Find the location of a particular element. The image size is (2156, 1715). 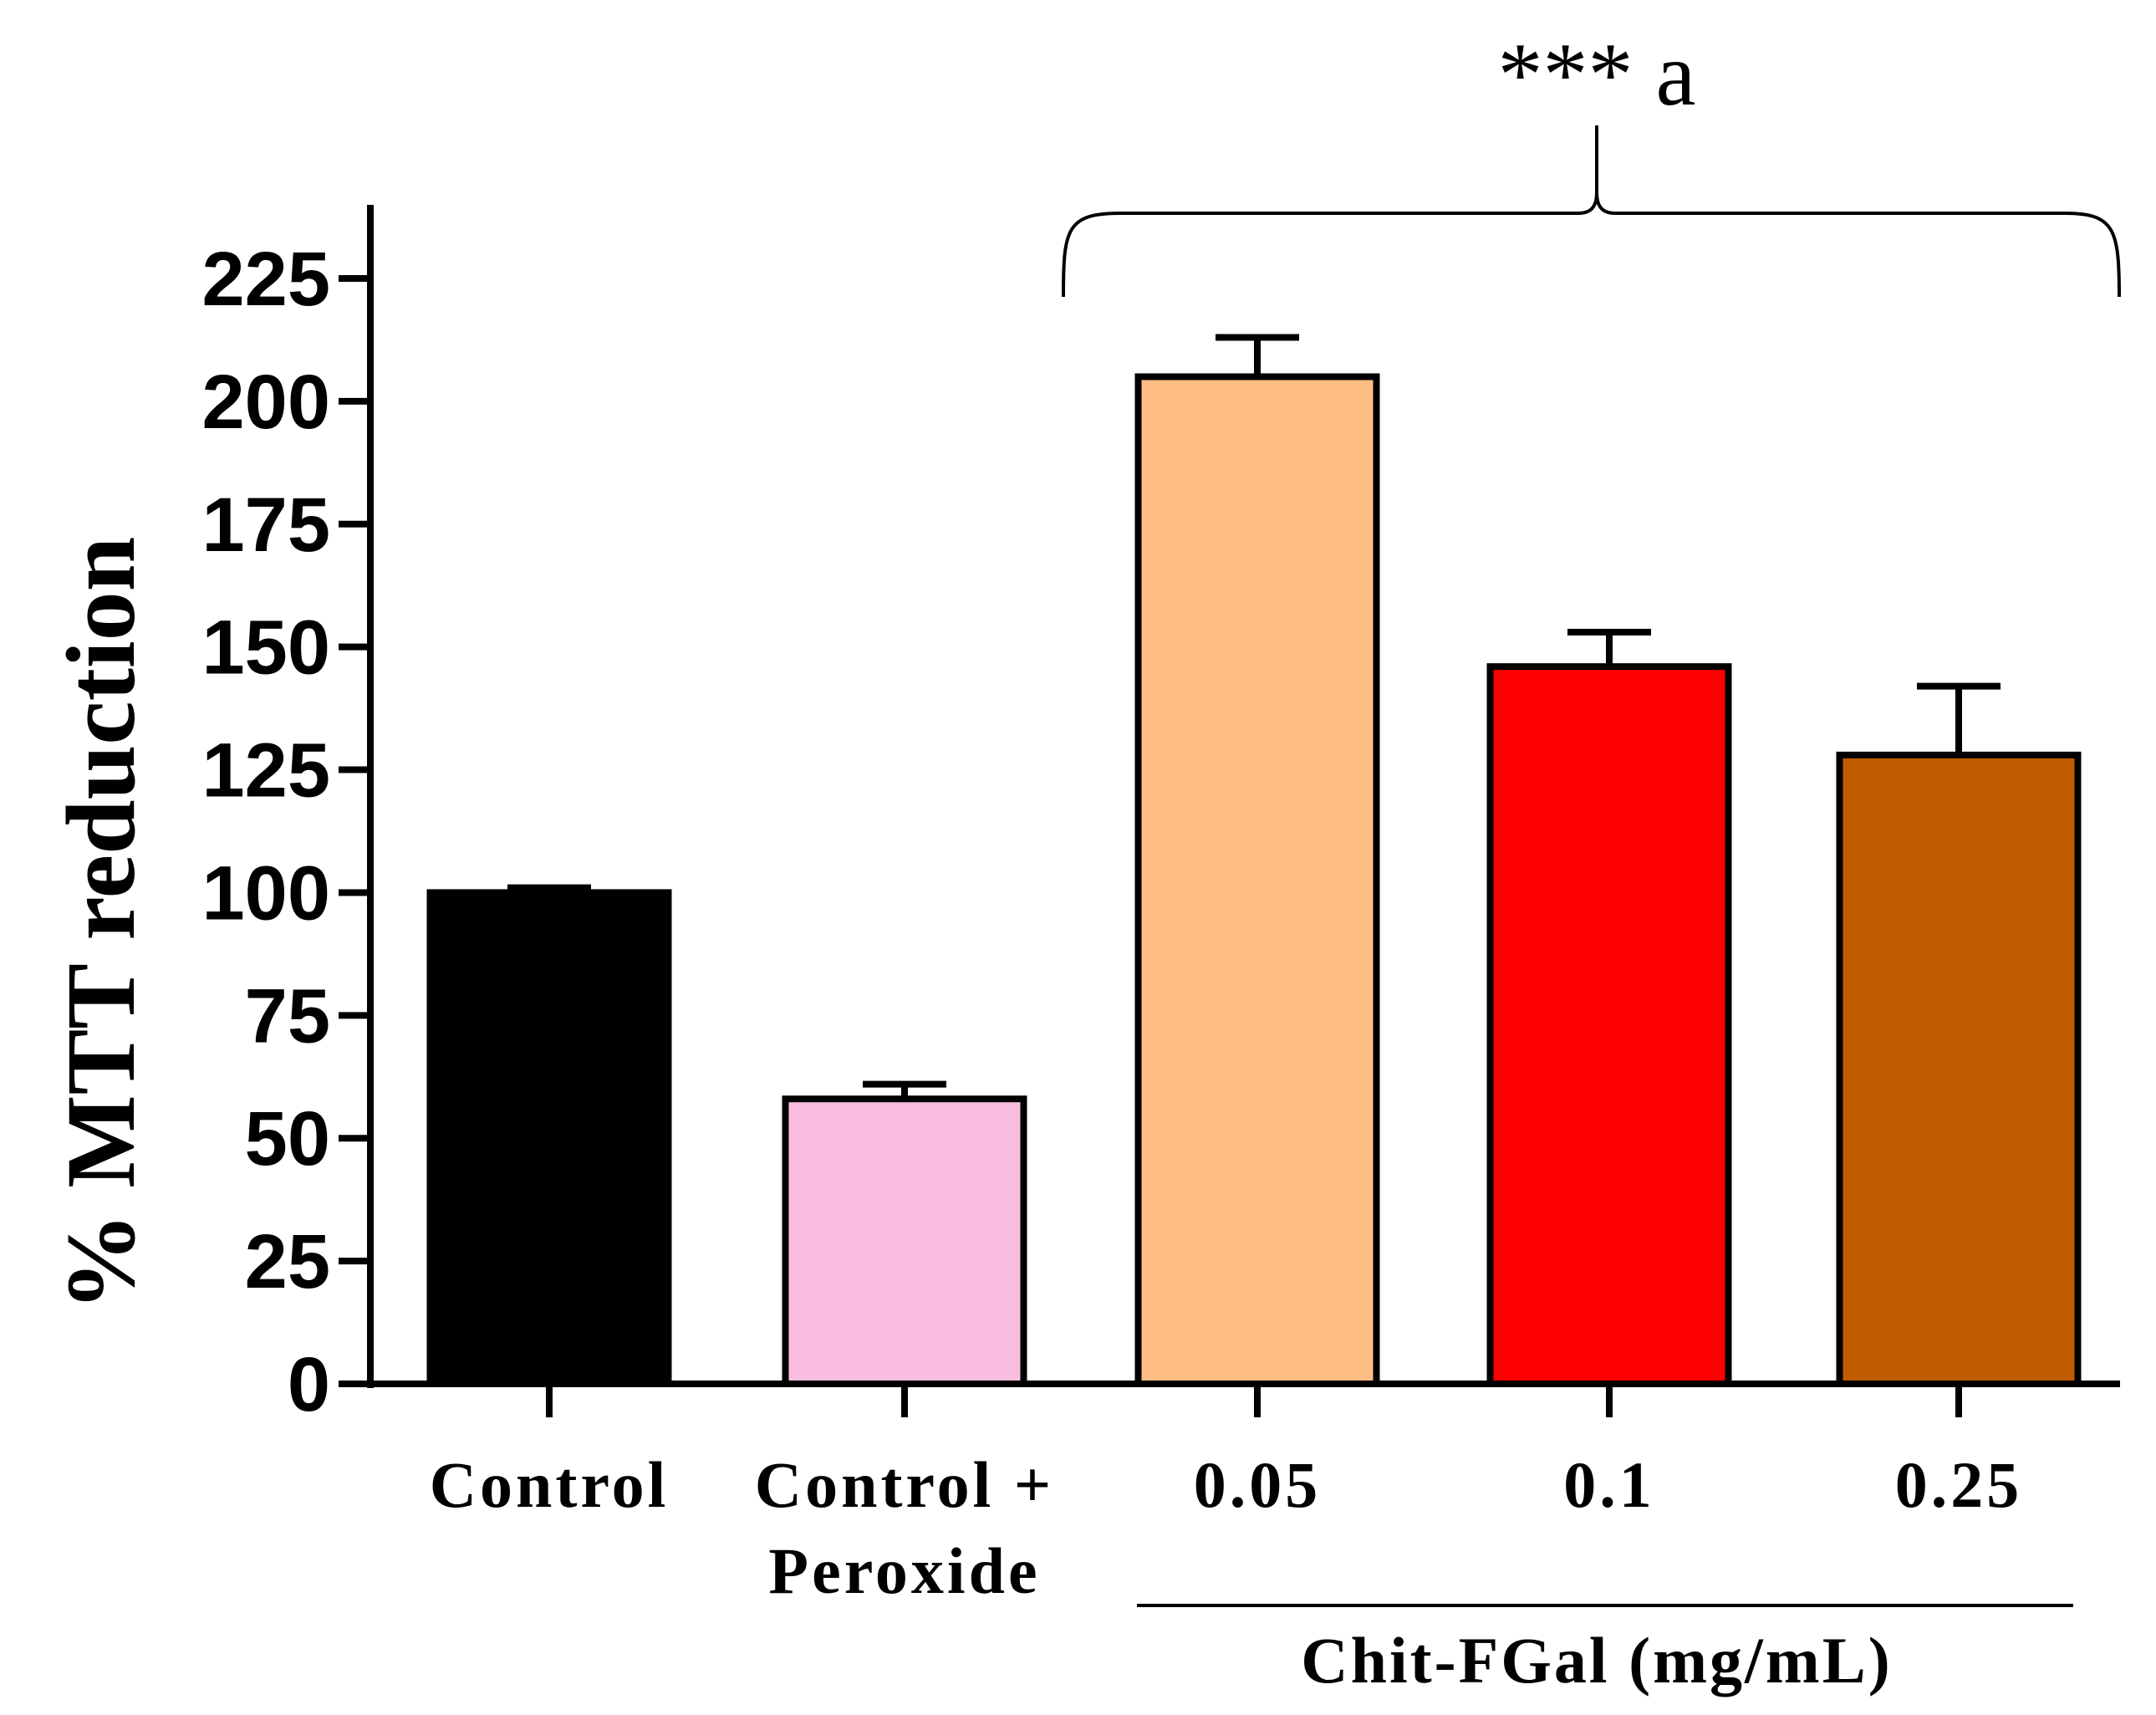

y-tick-label: 225 is located at coordinates (266, 279).